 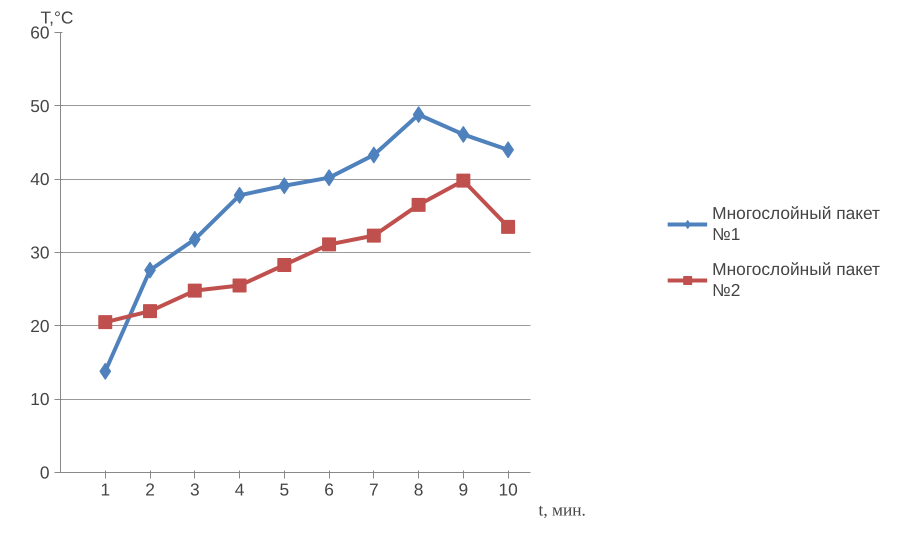 I want to click on y-tick-label: 40, so click(x=40, y=179).